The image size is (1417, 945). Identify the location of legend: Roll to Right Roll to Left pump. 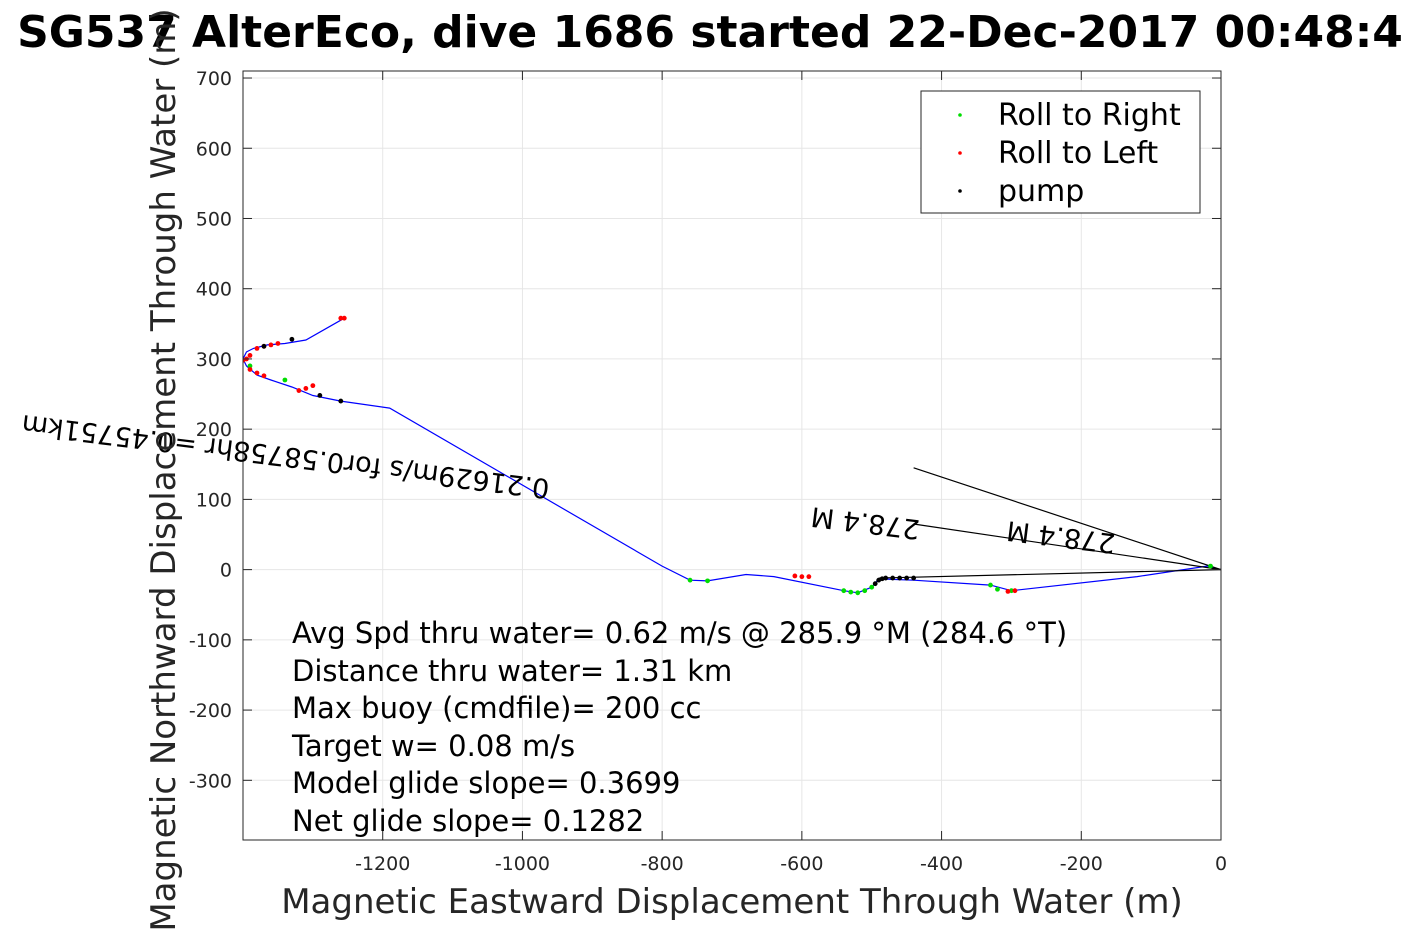
(1060, 152).